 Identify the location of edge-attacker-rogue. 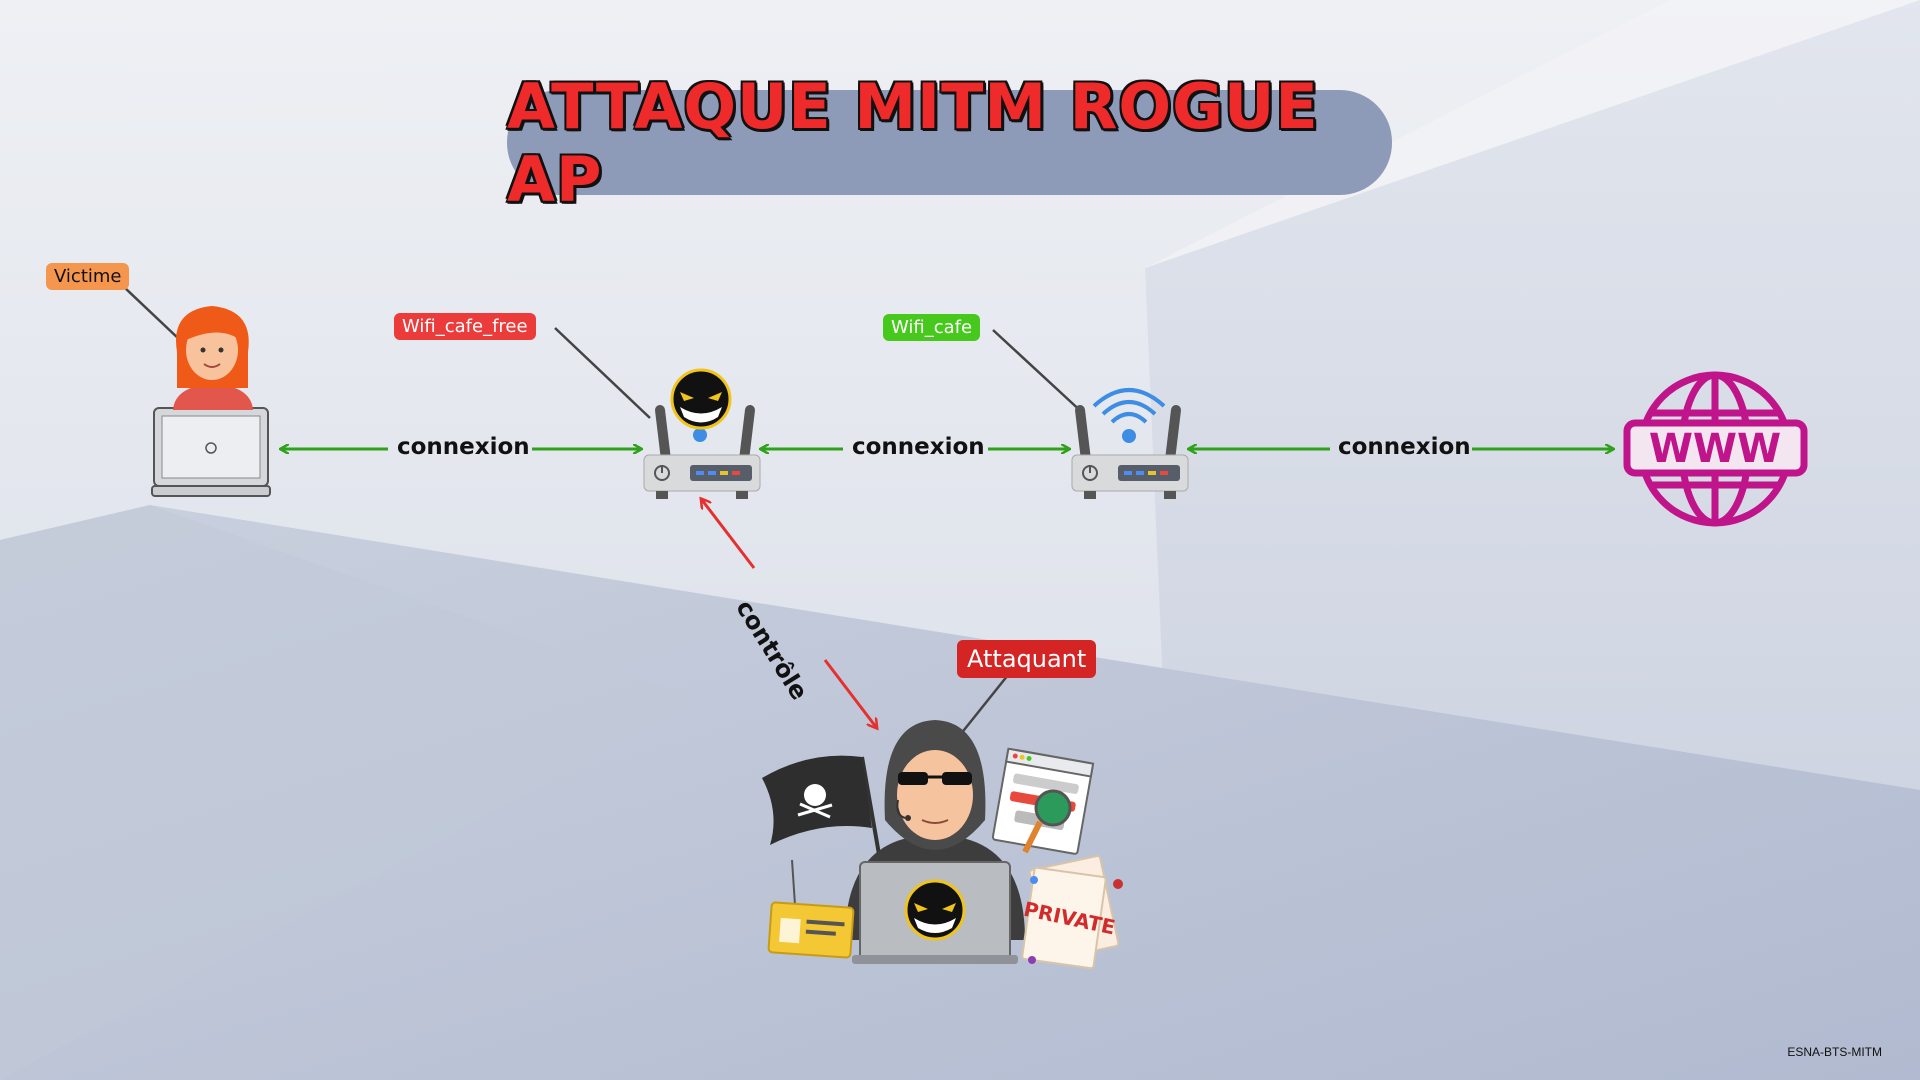
(789, 613).